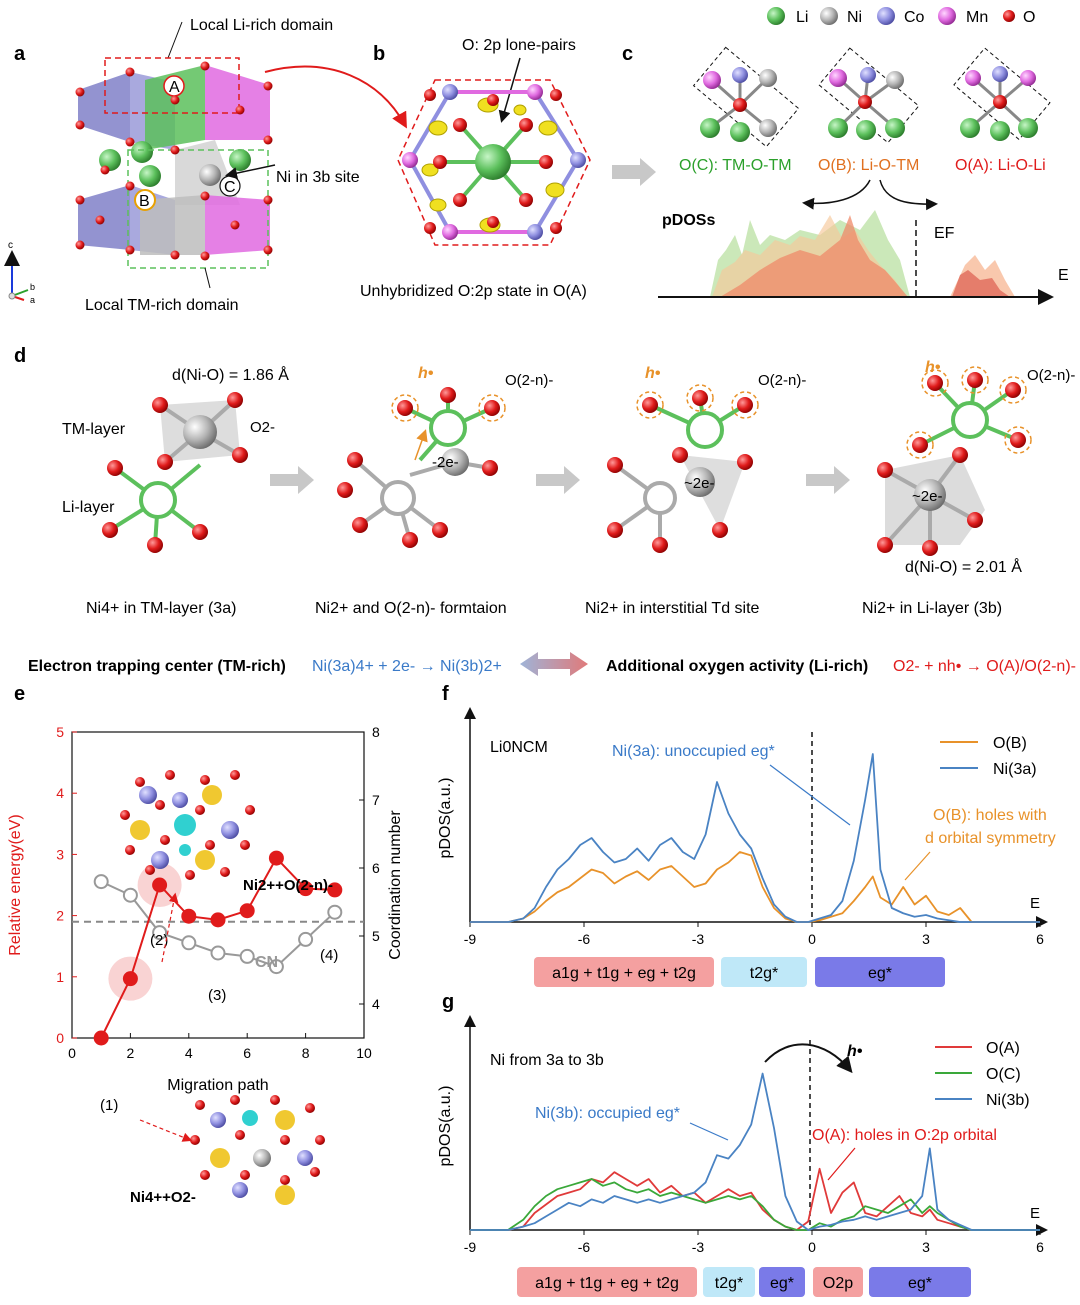 The image size is (1080, 1305). Describe the element at coordinates (755, 1204) in the screenshot. I see `g-series-oc` at that location.